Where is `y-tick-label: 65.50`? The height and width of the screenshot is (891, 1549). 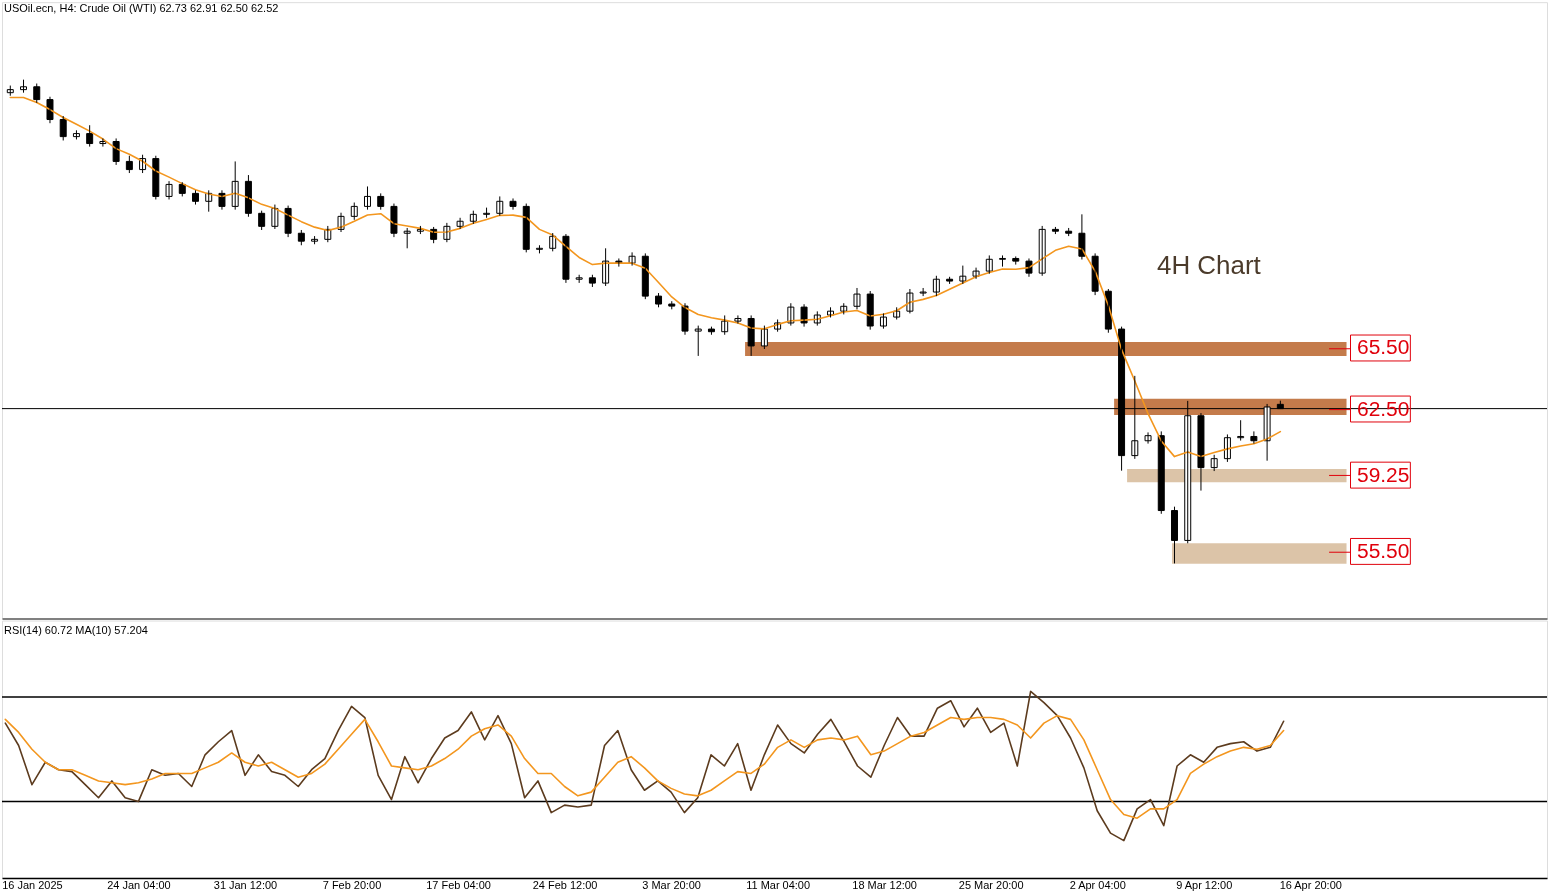
y-tick-label: 65.50 is located at coordinates (1383, 347).